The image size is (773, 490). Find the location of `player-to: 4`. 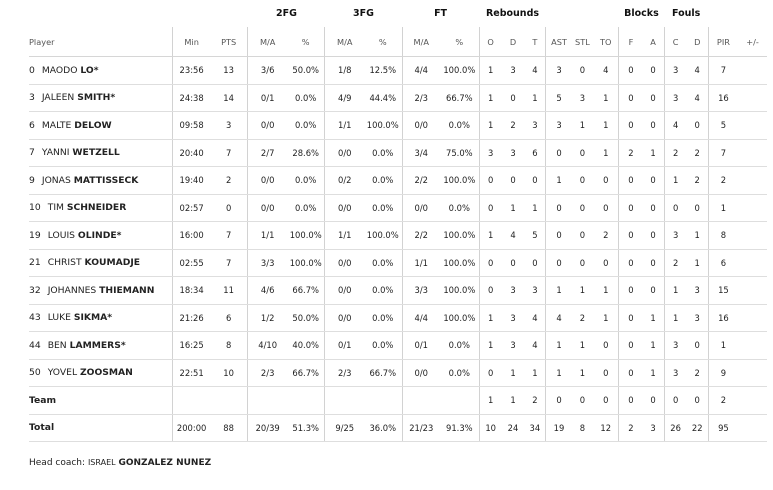

player-to: 4 is located at coordinates (606, 70).